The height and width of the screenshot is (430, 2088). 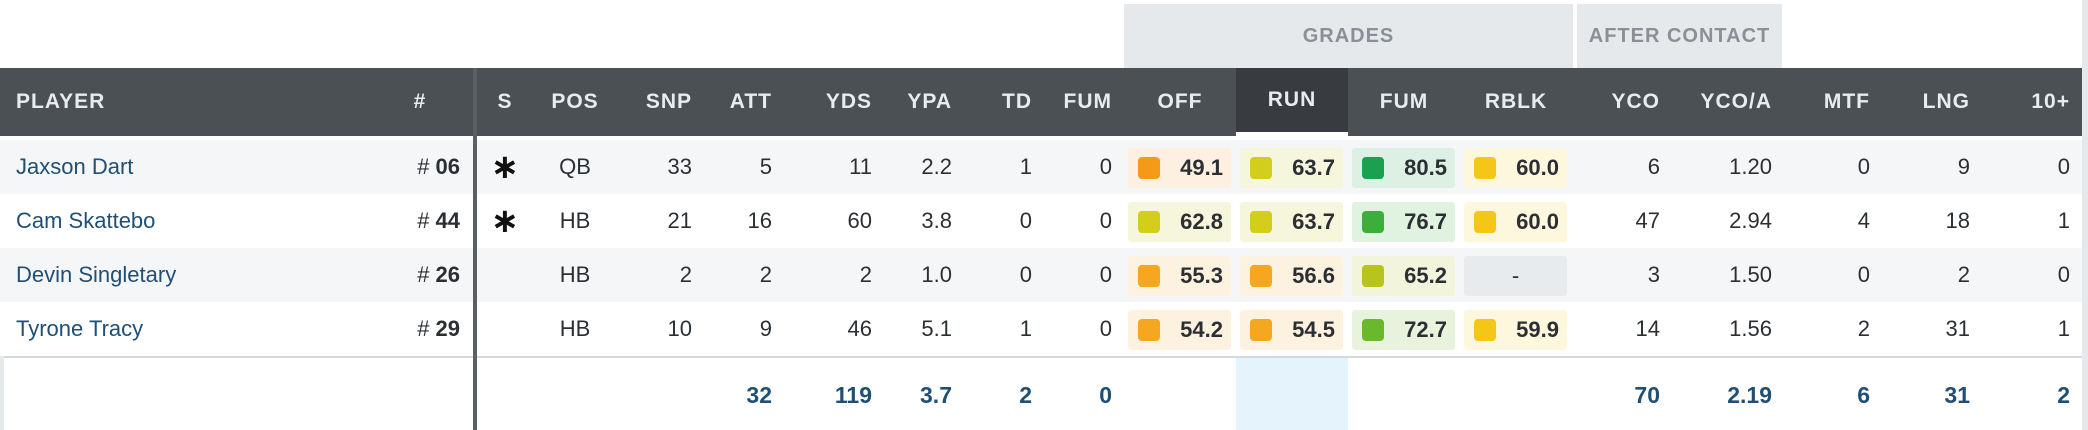 What do you see at coordinates (420, 101) in the screenshot?
I see `header-jersey: #` at bounding box center [420, 101].